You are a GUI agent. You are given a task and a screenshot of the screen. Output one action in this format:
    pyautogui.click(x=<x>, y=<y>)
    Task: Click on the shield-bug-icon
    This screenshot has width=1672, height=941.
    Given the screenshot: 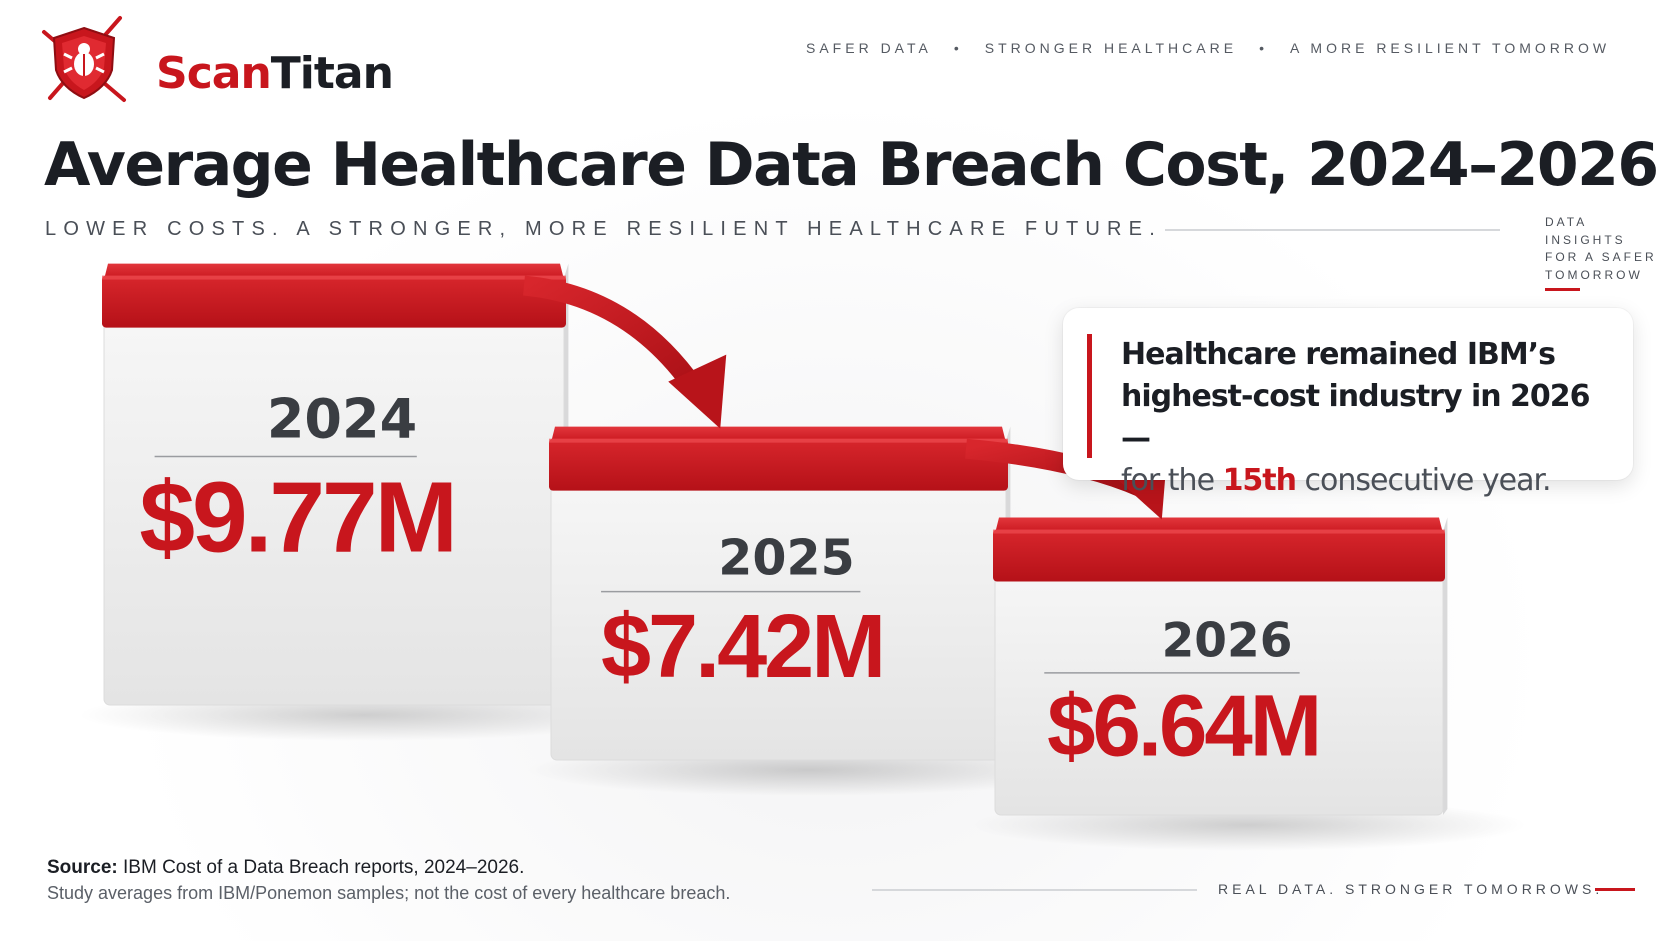 What is the action you would take?
    pyautogui.click(x=84, y=59)
    